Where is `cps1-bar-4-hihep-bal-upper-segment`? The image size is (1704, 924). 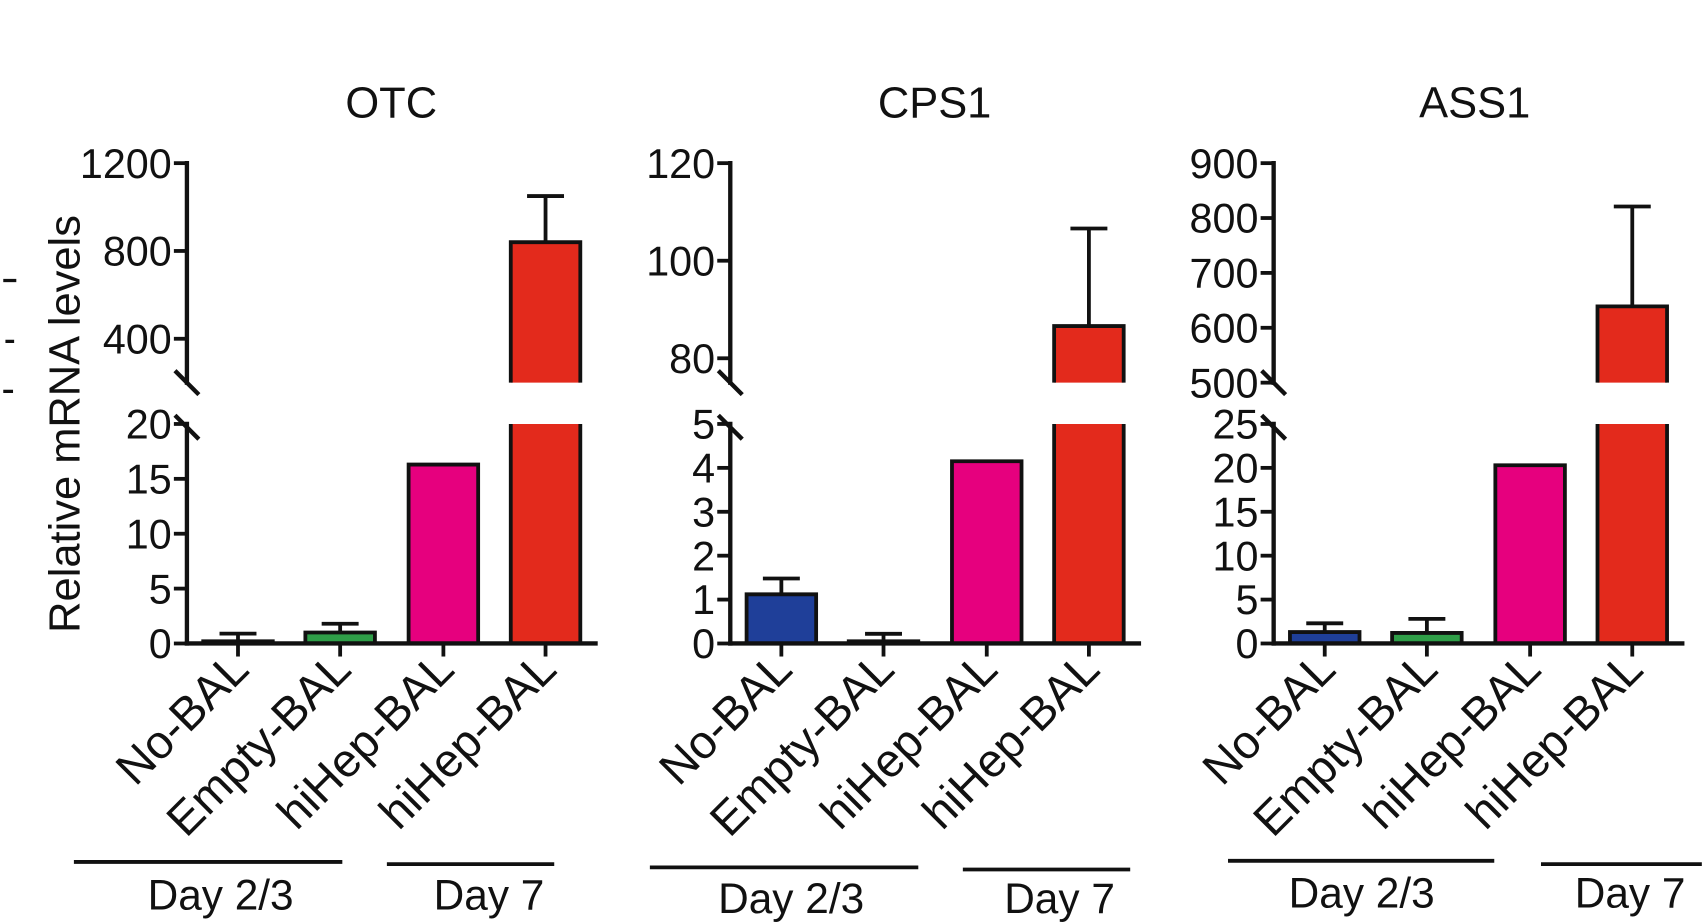
cps1-bar-4-hihep-bal-upper-segment is located at coordinates (1089, 353).